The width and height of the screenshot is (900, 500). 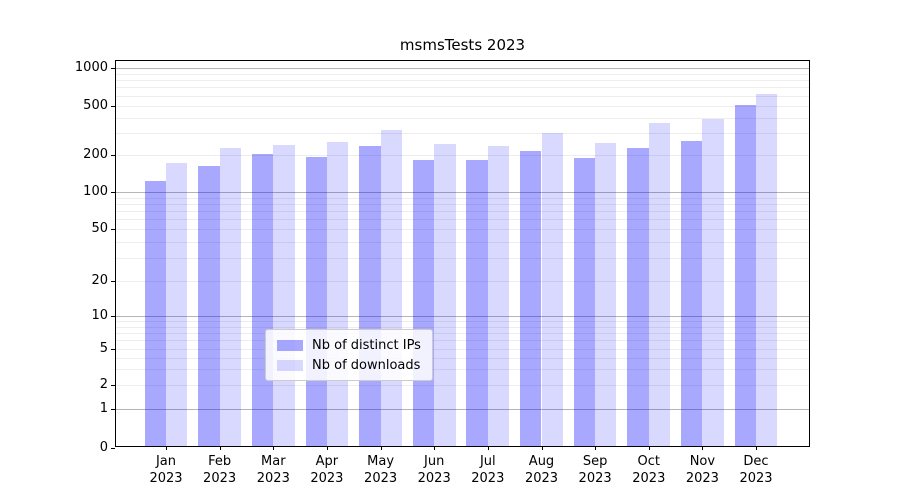 I want to click on x-tick-label: Nov 2023, so click(x=702, y=470).